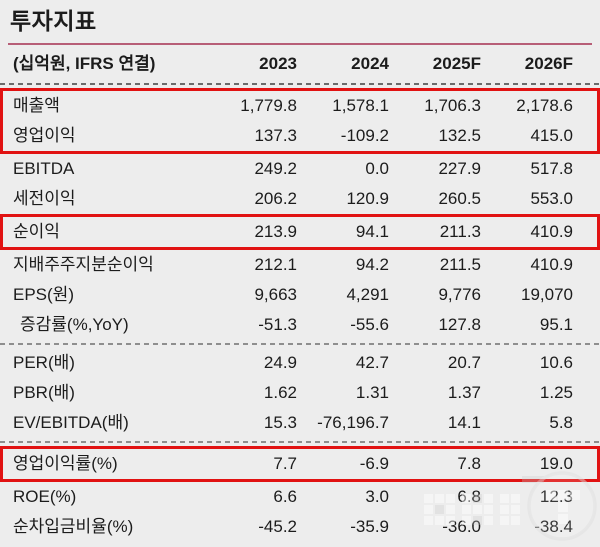 The image size is (600, 547). I want to click on row-value: 227.9, so click(459, 168).